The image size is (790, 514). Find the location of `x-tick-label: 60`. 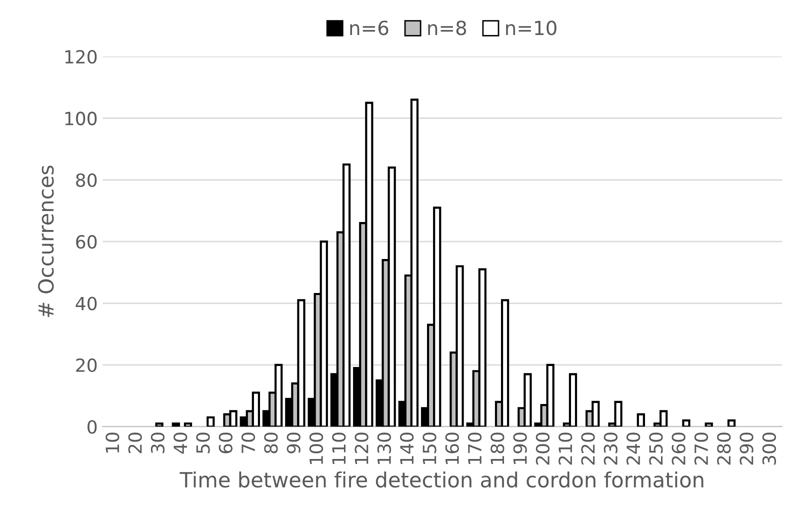

x-tick-label: 60 is located at coordinates (225, 443).